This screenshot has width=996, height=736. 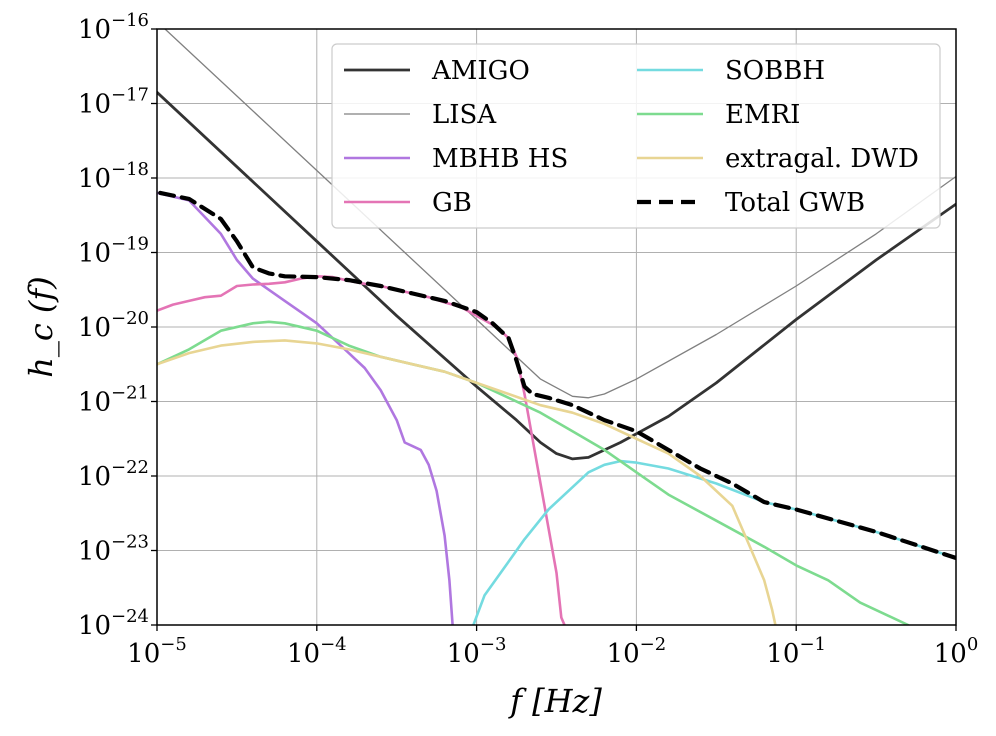 I want to click on legend-label: SOBBH, so click(x=775, y=71).